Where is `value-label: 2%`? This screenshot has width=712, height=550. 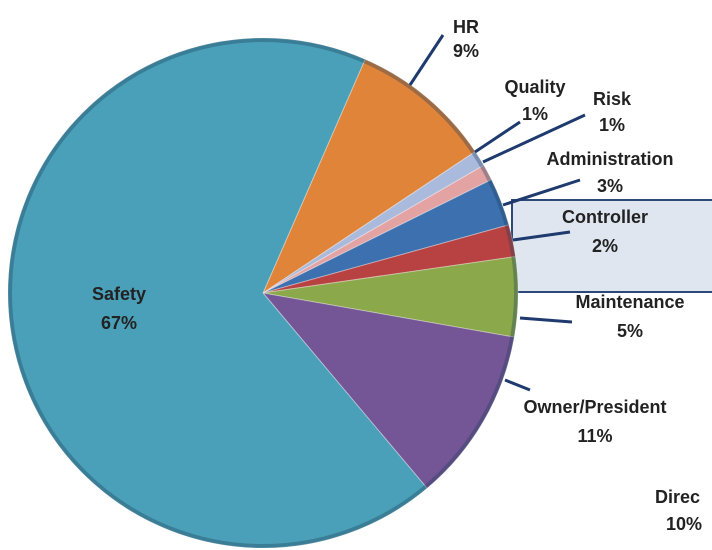 value-label: 2% is located at coordinates (605, 246).